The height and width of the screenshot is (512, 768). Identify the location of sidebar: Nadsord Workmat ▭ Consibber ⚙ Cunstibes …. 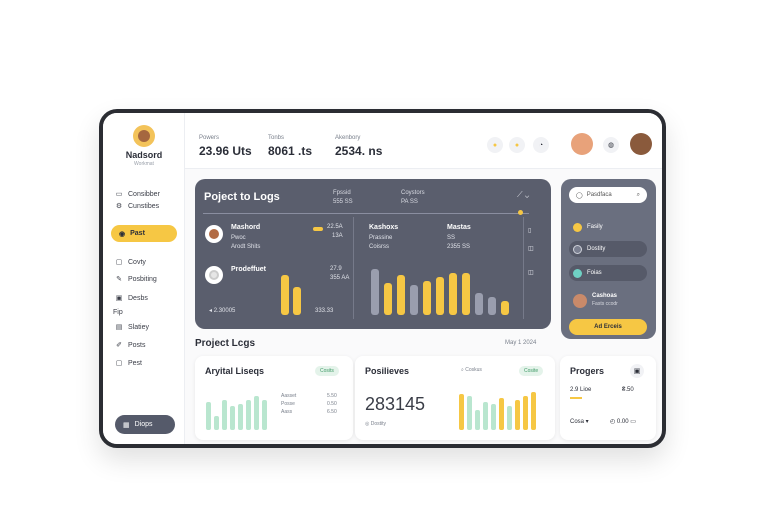
(144, 278).